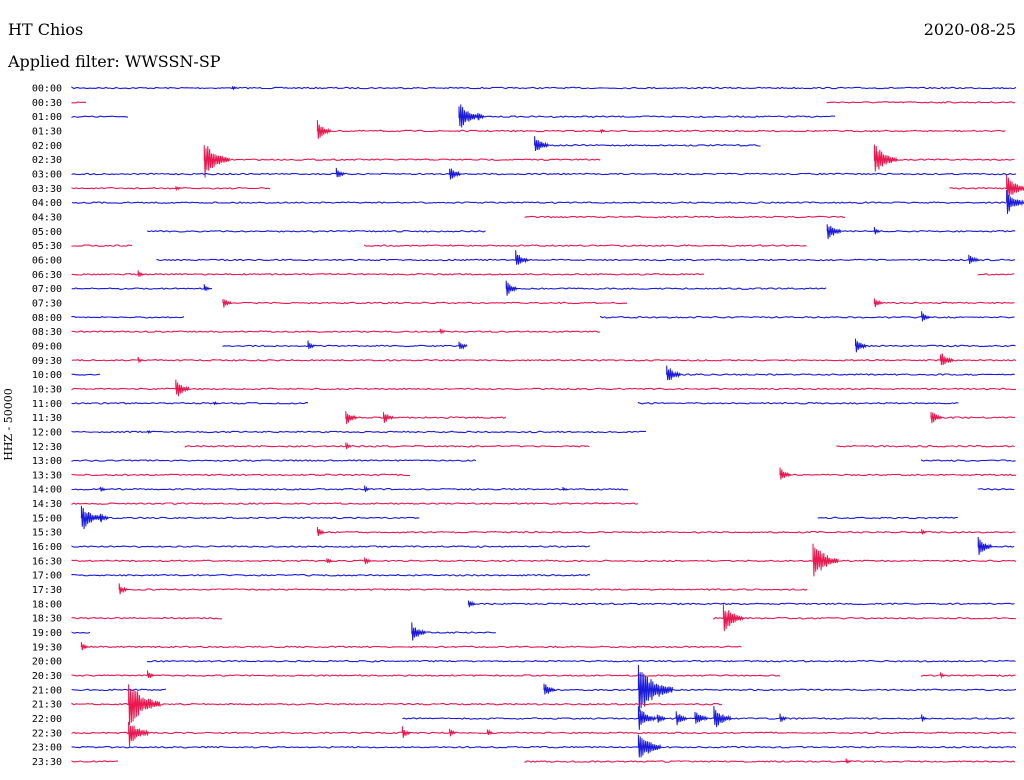 The height and width of the screenshot is (780, 1024). I want to click on time-tick-label: 08:00, so click(47, 318).